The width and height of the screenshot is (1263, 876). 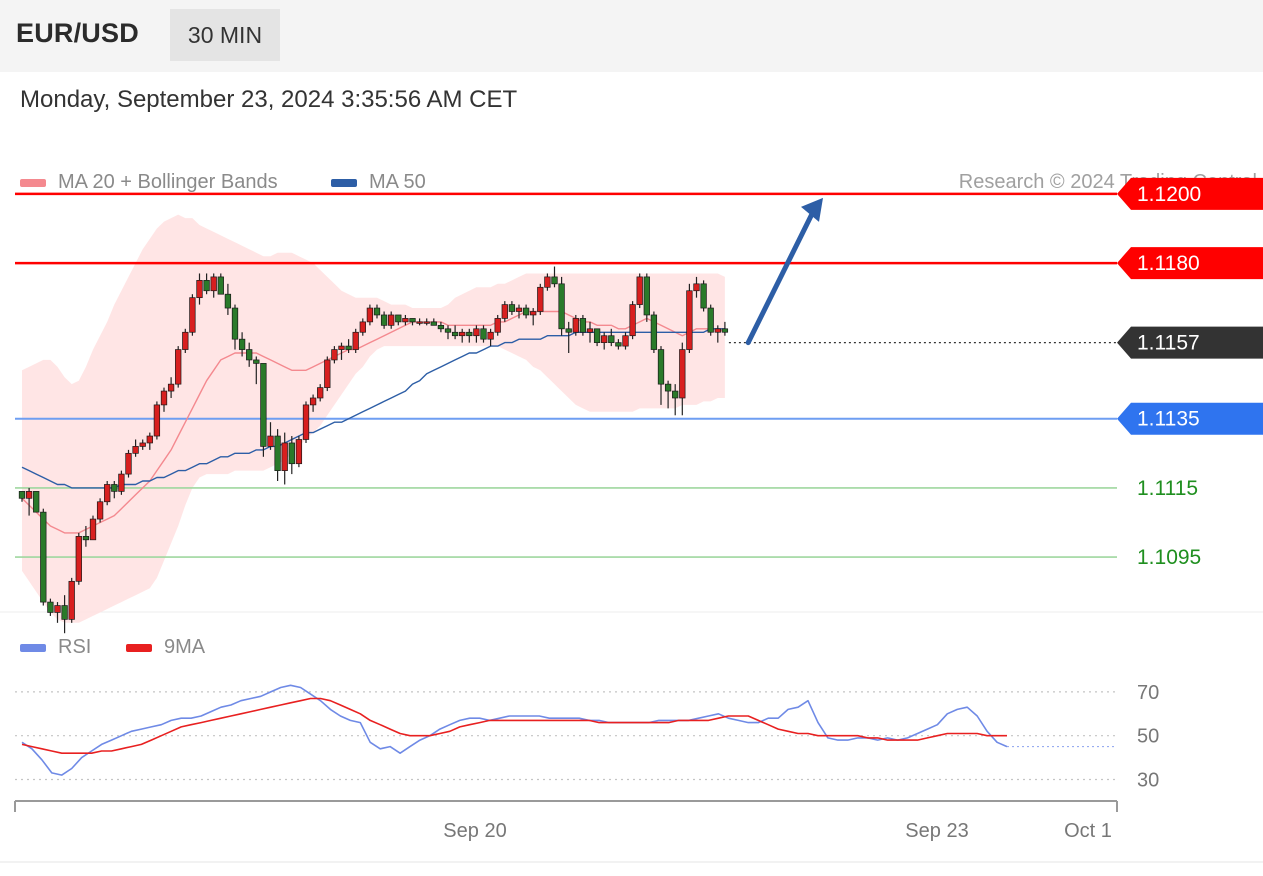 What do you see at coordinates (33, 647) in the screenshot?
I see `rsi-legend-swatch` at bounding box center [33, 647].